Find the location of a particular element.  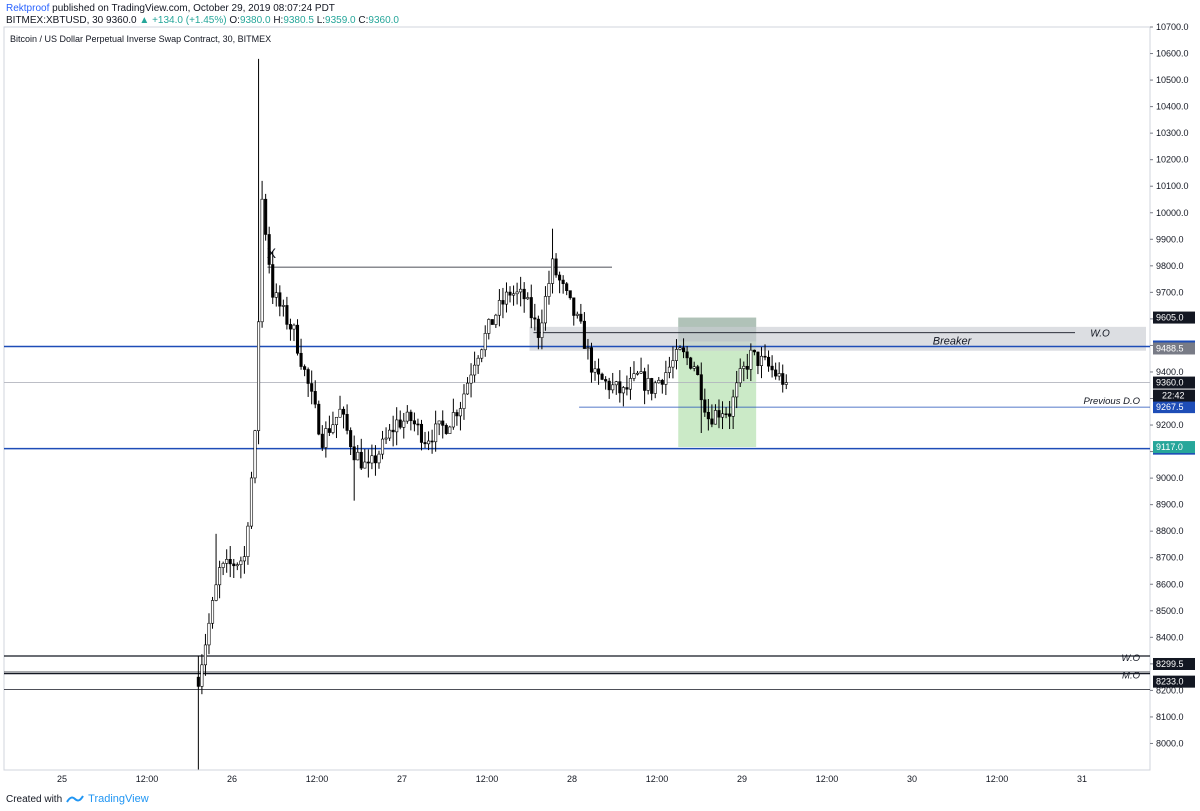

level-text: W.O is located at coordinates (1130, 658).